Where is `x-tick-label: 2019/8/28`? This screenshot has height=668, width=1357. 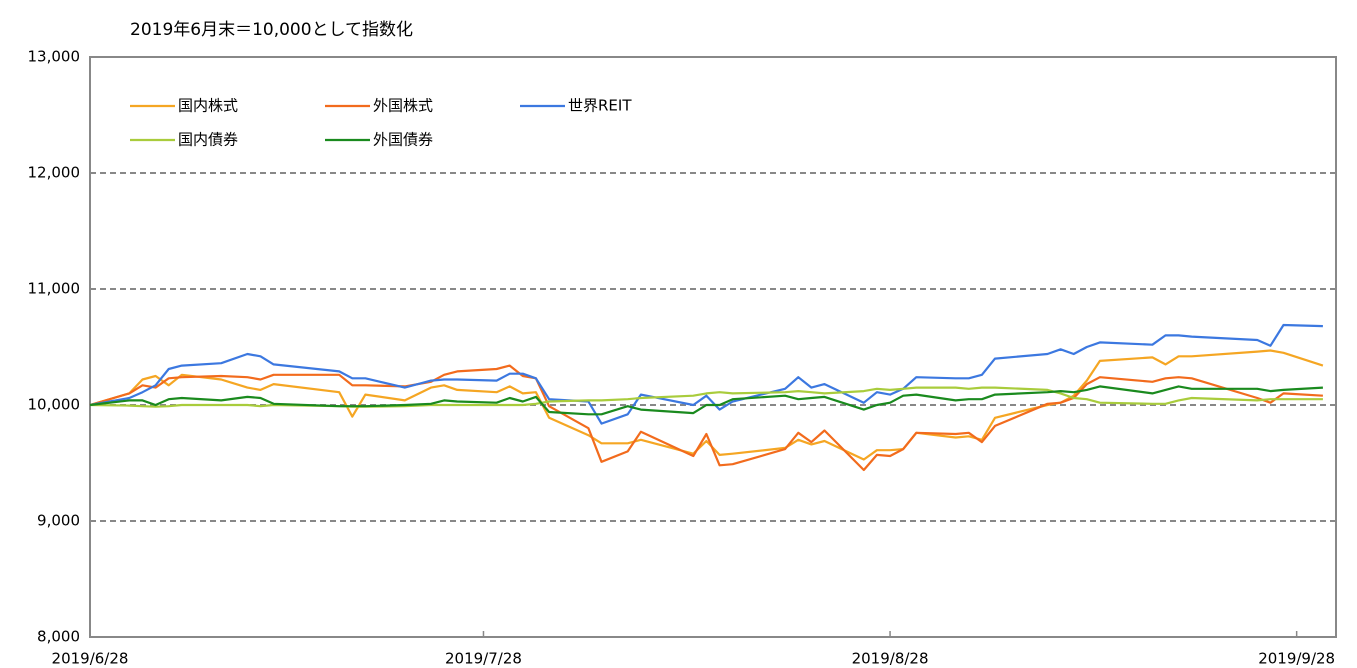
x-tick-label: 2019/8/28 is located at coordinates (890, 659).